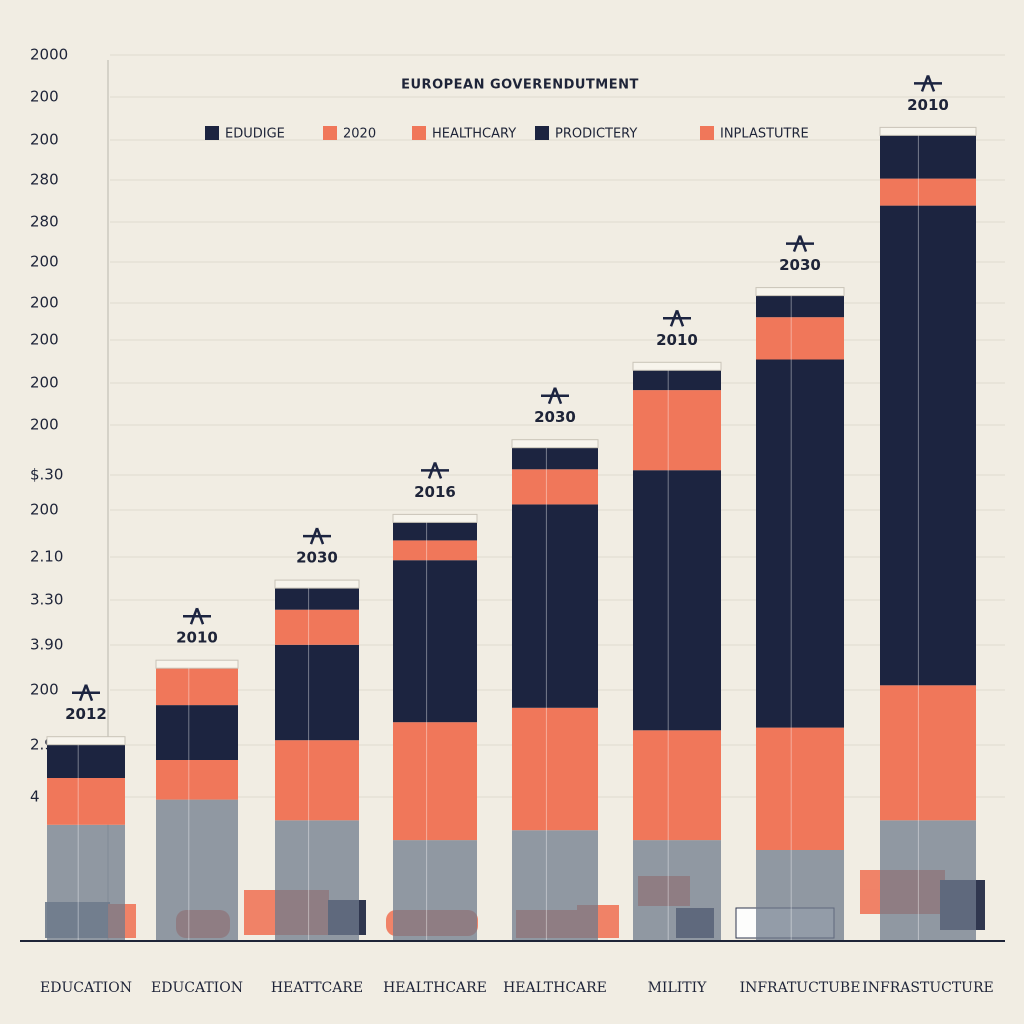 This screenshot has width=1024, height=1024. I want to click on y-axis-label: $.30, so click(46, 475).